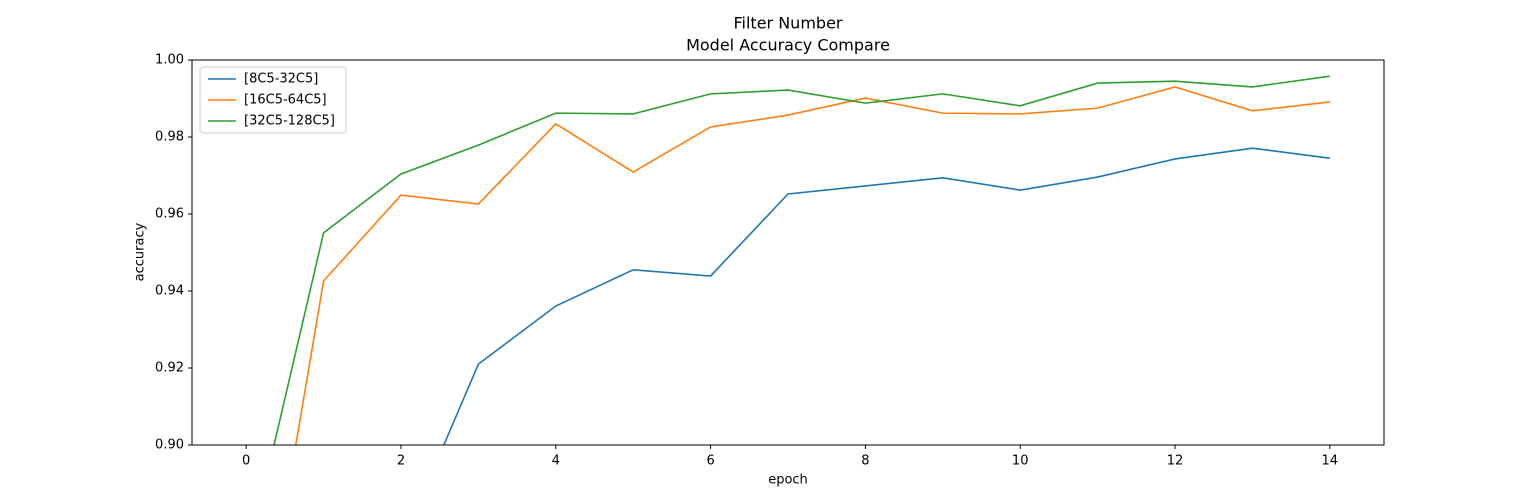 This screenshot has height=500, width=1539. Describe the element at coordinates (169, 137) in the screenshot. I see `y-tick-label: 0.98` at that location.